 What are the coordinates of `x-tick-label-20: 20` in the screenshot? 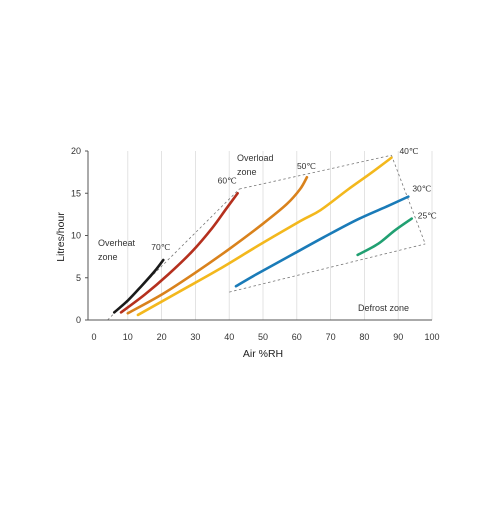 It's located at (162, 337).